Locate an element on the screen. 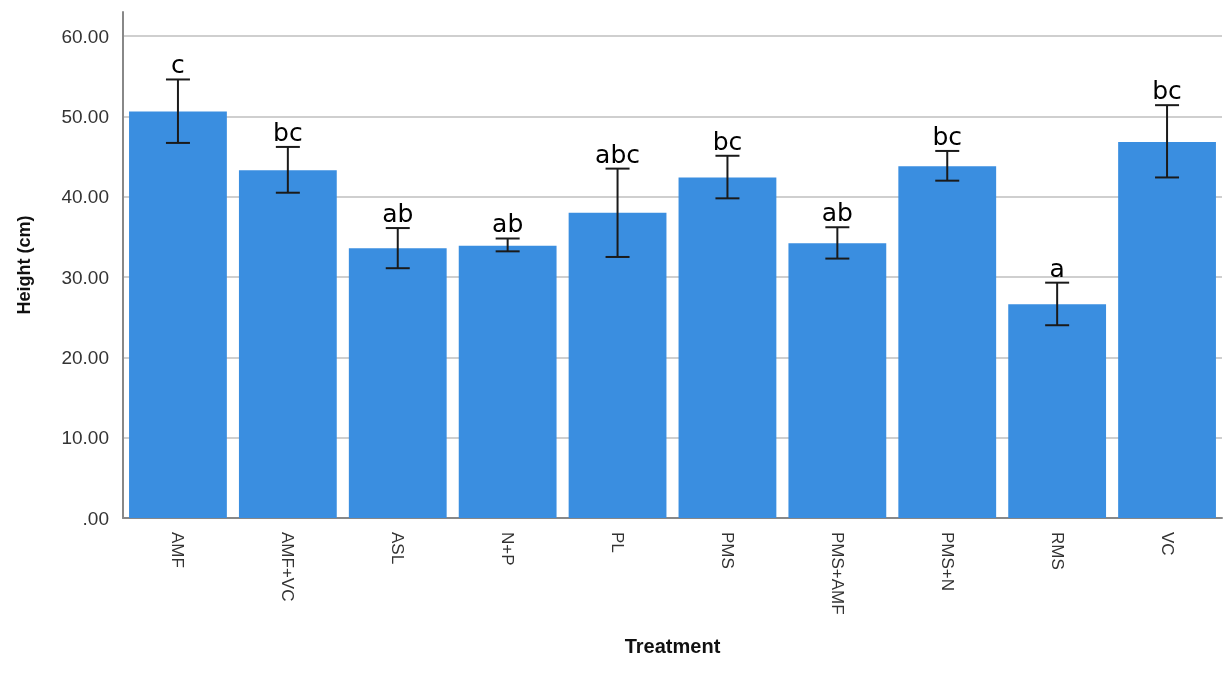  y-tick-label: 20.00 is located at coordinates (85, 357).